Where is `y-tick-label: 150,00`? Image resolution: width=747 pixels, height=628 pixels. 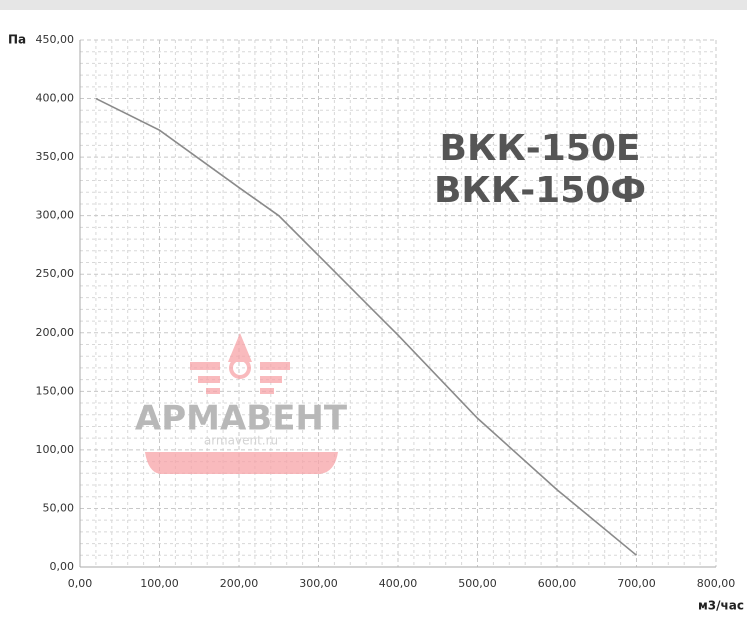
y-tick-label: 150,00 is located at coordinates (55, 390).